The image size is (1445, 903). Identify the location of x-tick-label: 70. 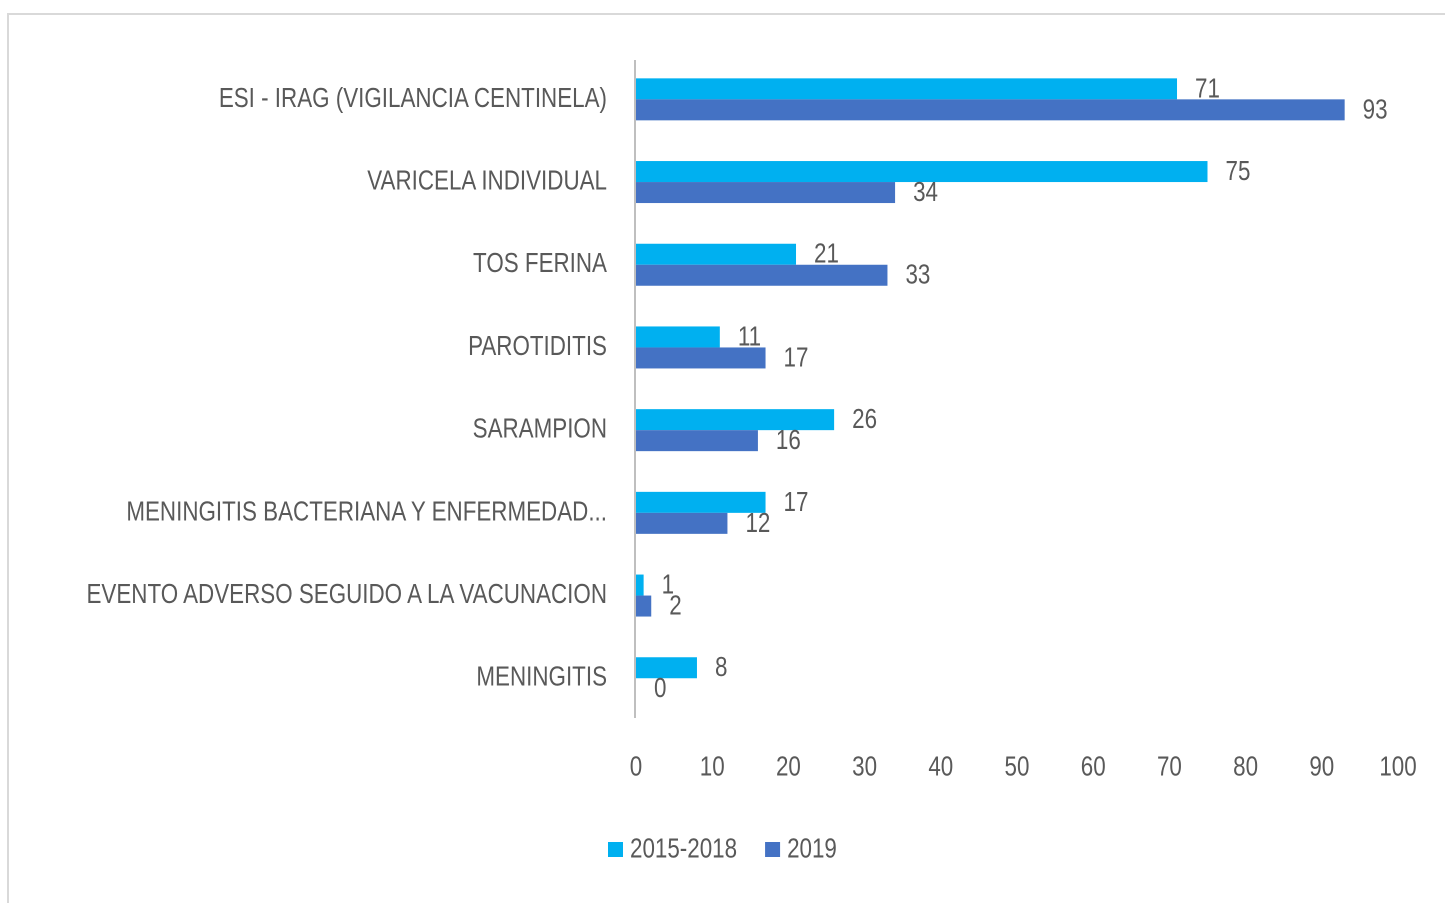
(1169, 766).